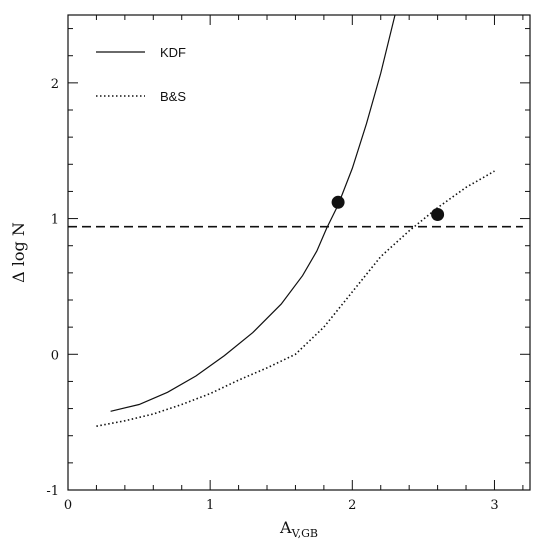 The height and width of the screenshot is (545, 560). Describe the element at coordinates (68, 505) in the screenshot. I see `x-tick-label: 0` at that location.